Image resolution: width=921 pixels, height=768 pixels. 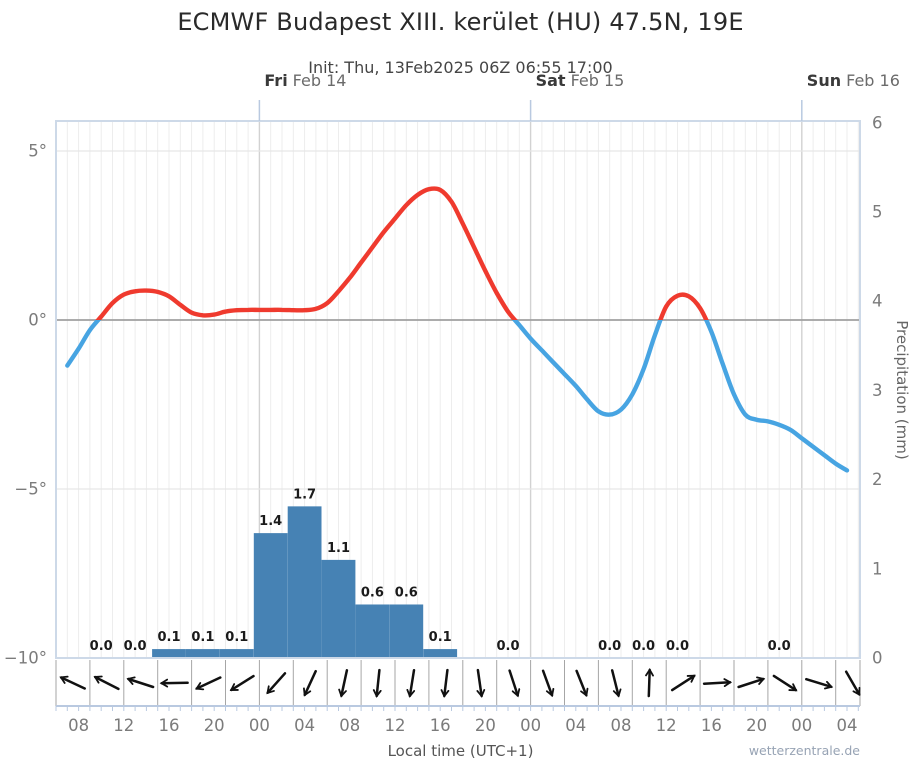 I want to click on precip-axis-tick-label: 6, so click(x=877, y=122).